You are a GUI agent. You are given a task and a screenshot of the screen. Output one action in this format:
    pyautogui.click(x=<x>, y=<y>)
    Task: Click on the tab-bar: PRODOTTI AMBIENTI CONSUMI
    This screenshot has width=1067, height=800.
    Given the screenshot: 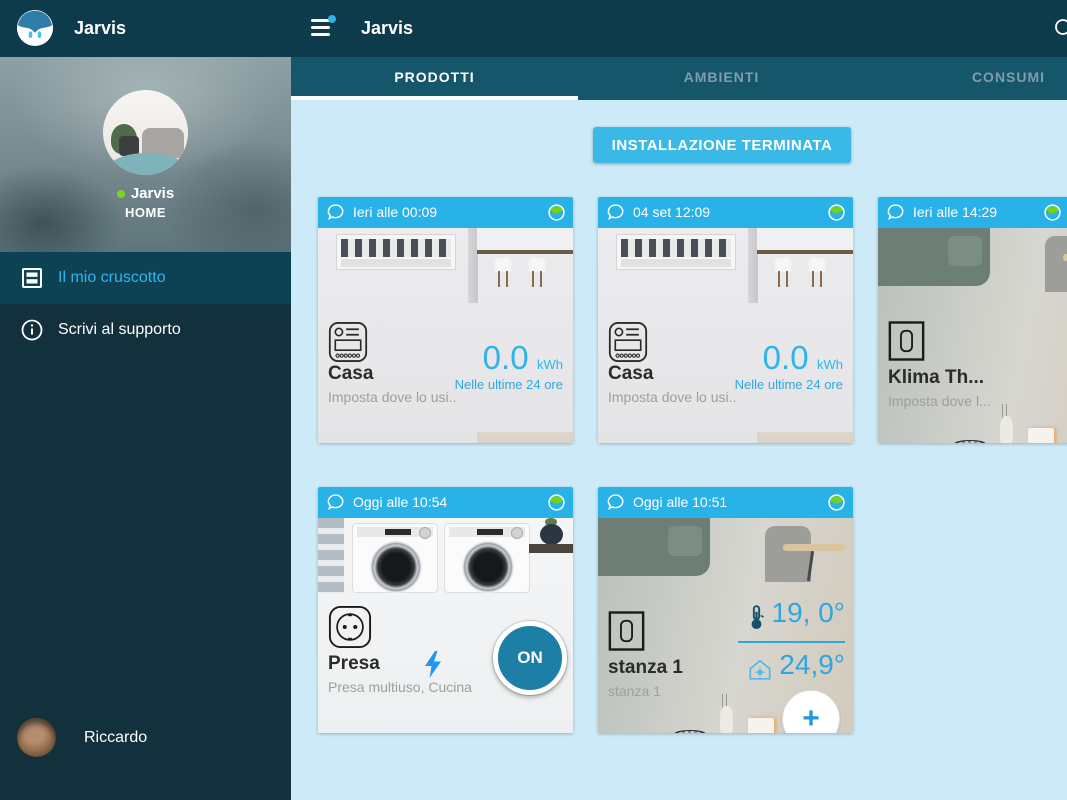 What is the action you would take?
    pyautogui.click(x=679, y=78)
    